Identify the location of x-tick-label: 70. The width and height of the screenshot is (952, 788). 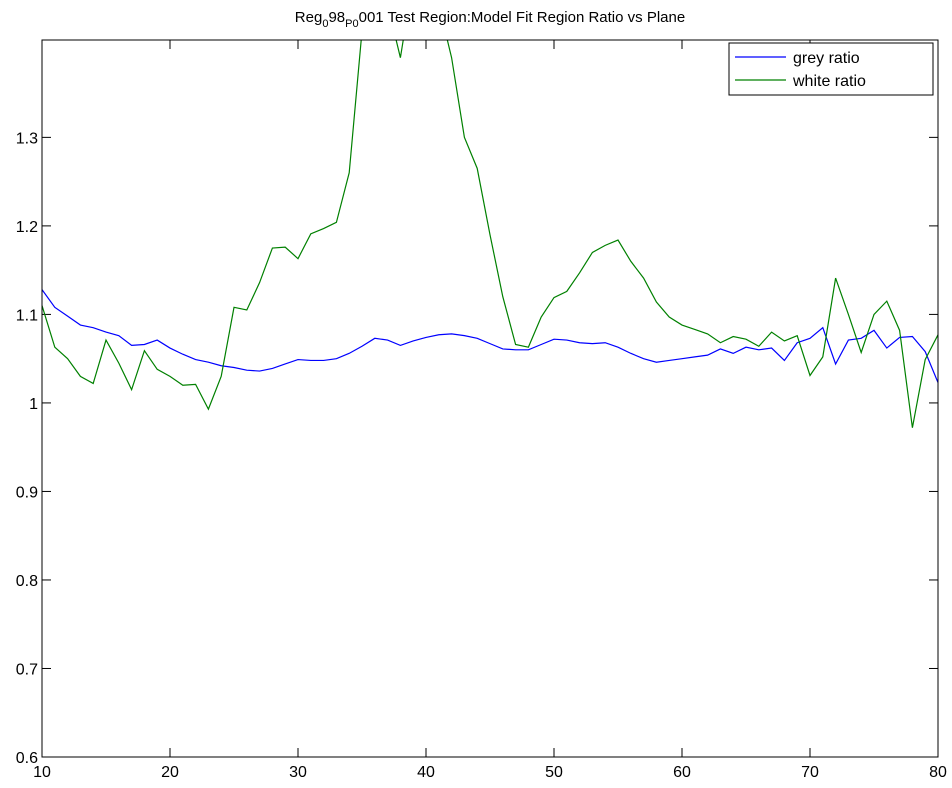
(810, 772).